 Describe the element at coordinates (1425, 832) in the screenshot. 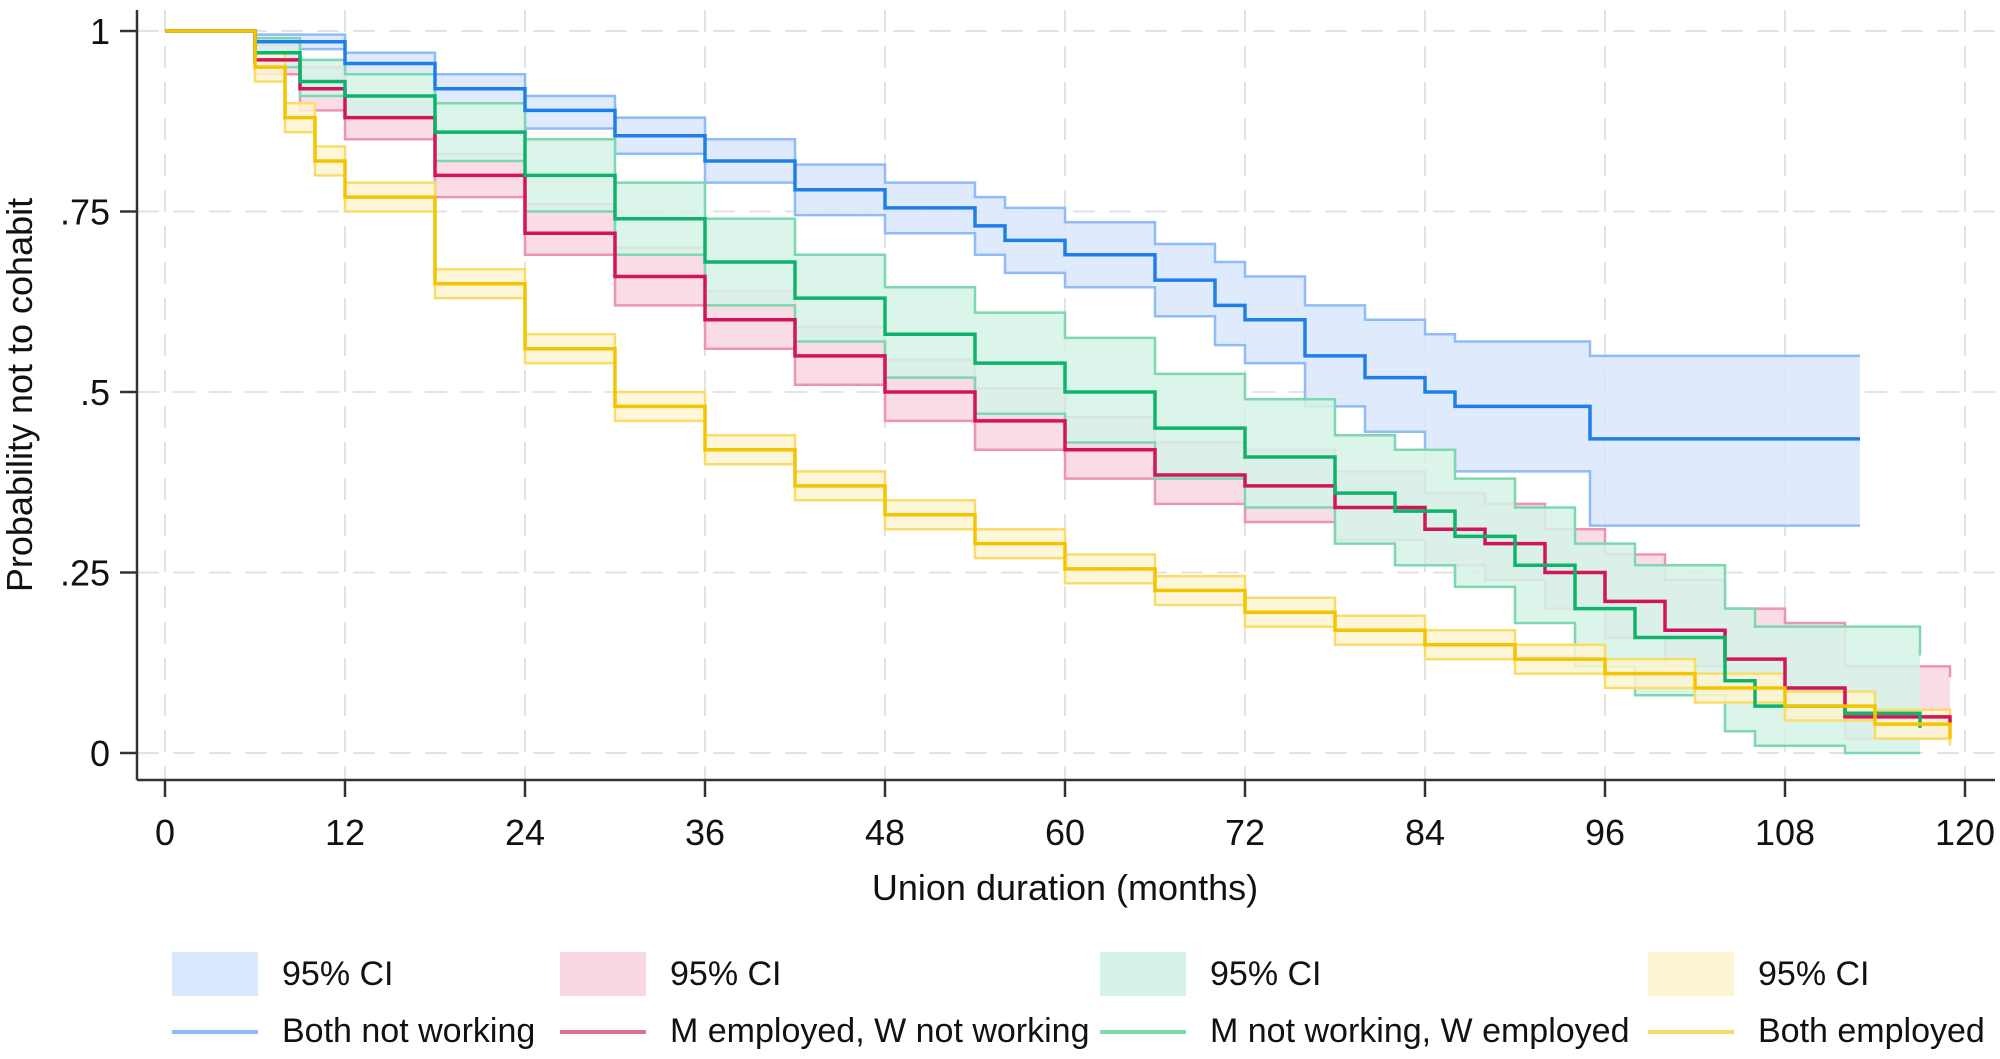

I see `x-tick-label: 84` at that location.